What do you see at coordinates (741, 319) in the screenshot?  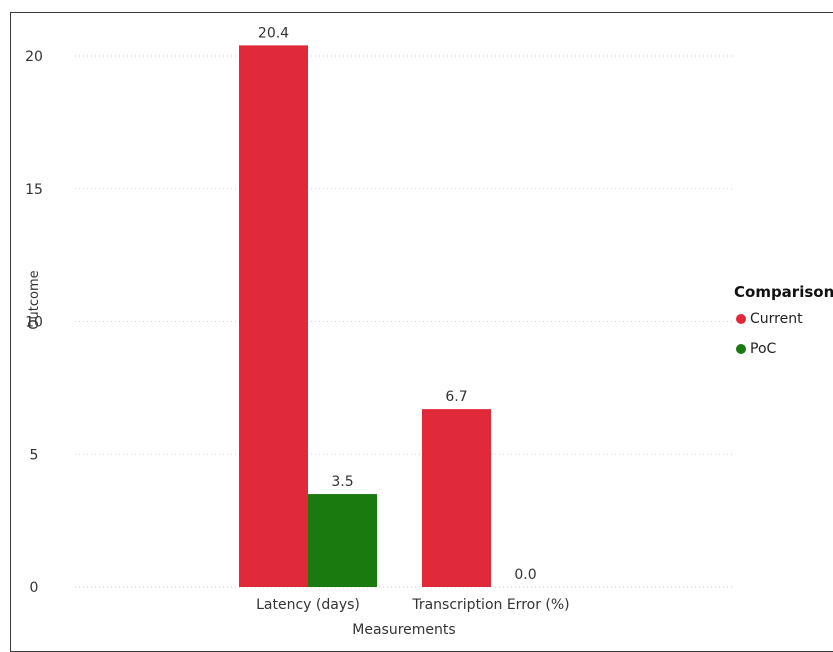 I see `legend-dot-current` at bounding box center [741, 319].